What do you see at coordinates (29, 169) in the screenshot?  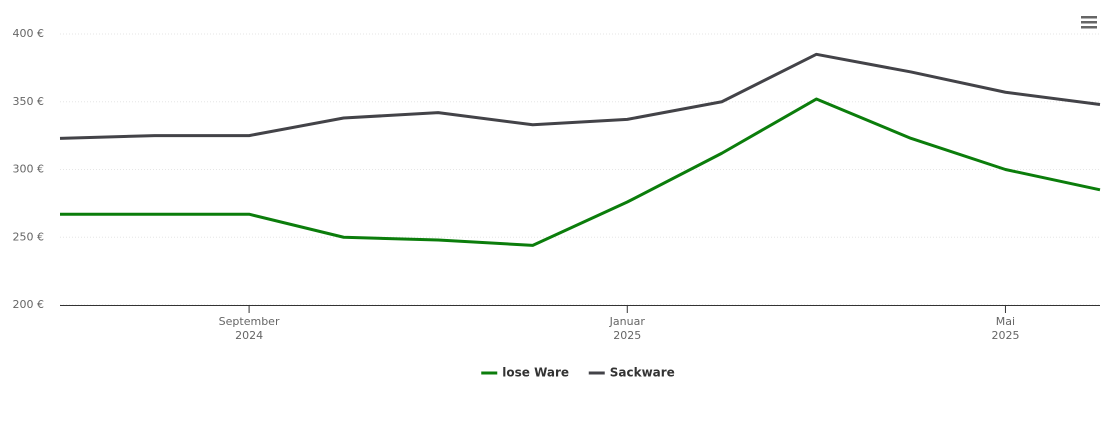 I see `y-tick-label: 300 €` at bounding box center [29, 169].